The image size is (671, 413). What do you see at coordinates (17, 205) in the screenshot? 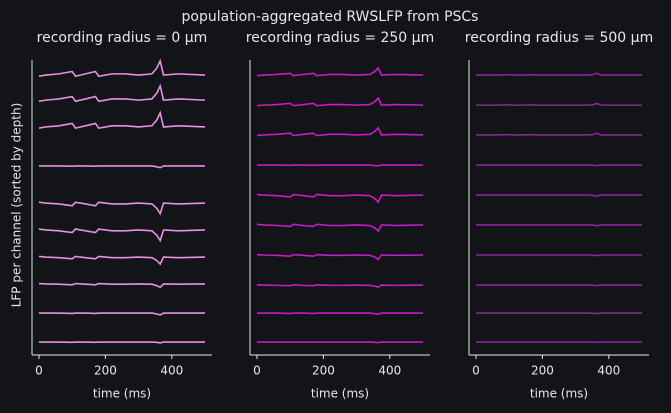
I see `y-axis-label: LFP per channel (sorted by depth)` at bounding box center [17, 205].